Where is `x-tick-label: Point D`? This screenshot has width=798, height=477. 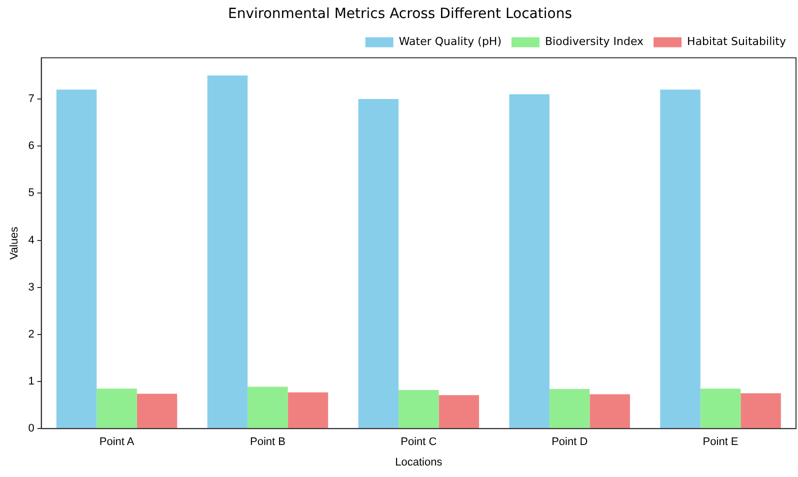
x-tick-label: Point D is located at coordinates (570, 442).